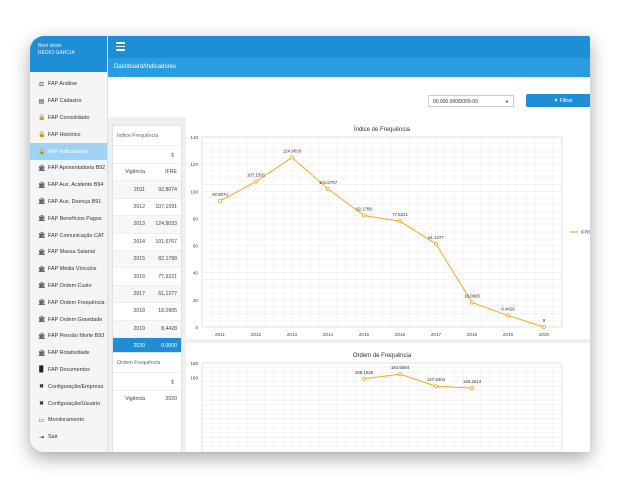 This screenshot has width=626, height=480. I want to click on ordem-frequencia-table: Ordem Frequência ⇕ Vigência 2020, so click(147, 402).